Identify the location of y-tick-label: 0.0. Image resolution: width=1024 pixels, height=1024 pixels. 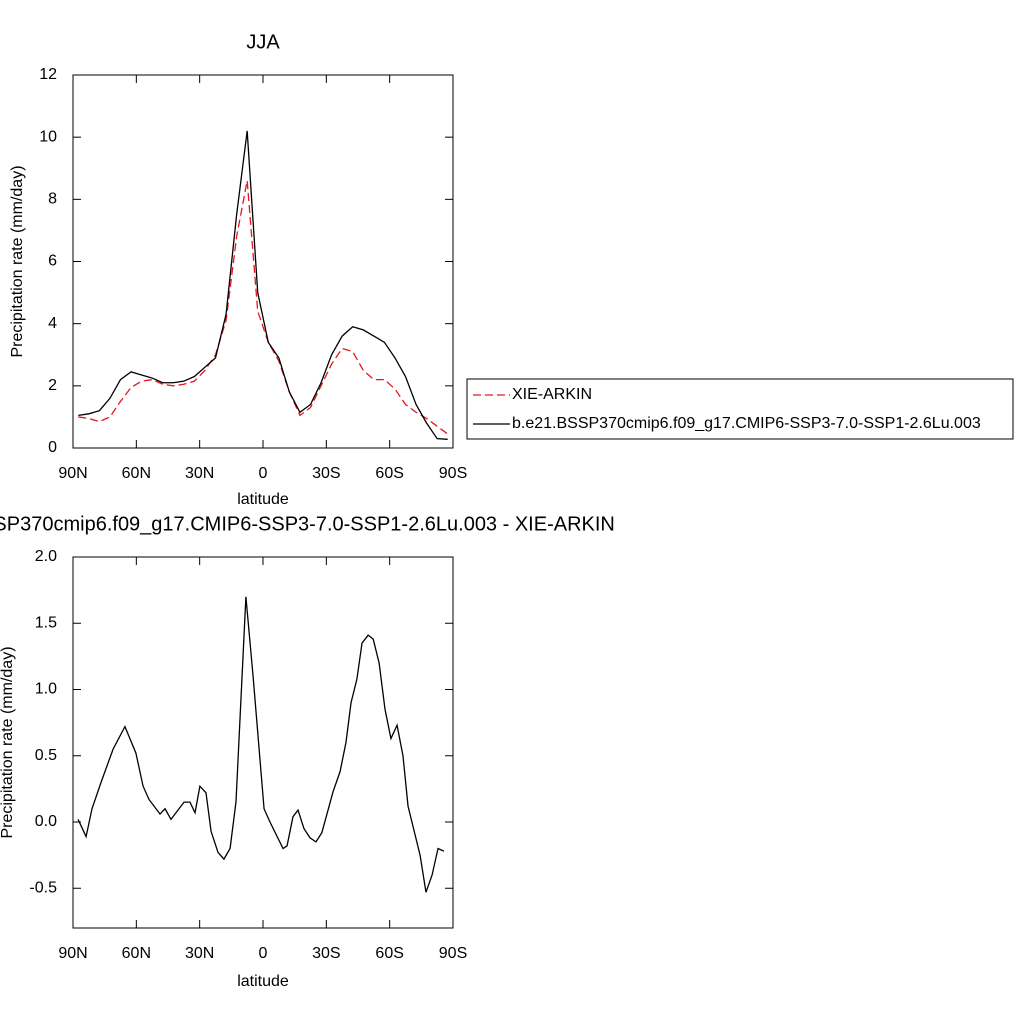
(46, 821).